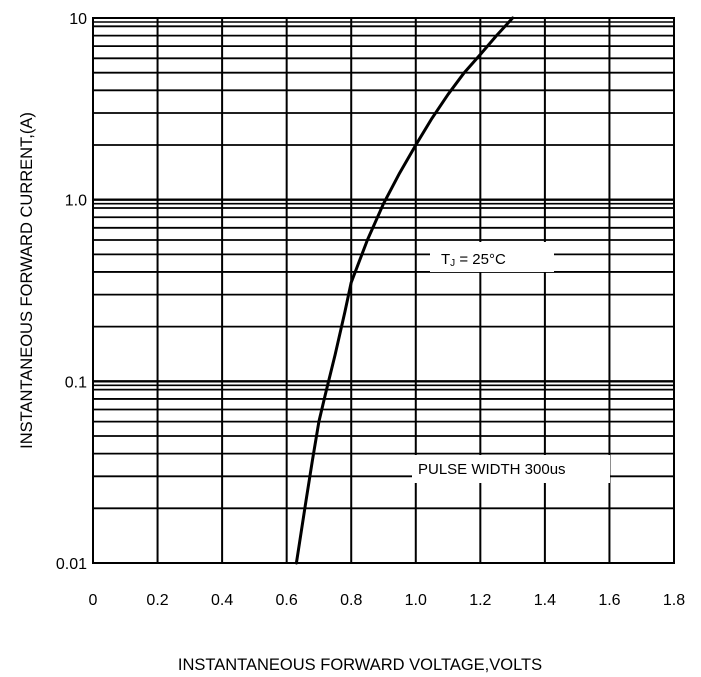 This screenshot has height=677, width=701. Describe the element at coordinates (492, 469) in the screenshot. I see `annotation-pulse-width: PULSE WIDTH 300us` at that location.